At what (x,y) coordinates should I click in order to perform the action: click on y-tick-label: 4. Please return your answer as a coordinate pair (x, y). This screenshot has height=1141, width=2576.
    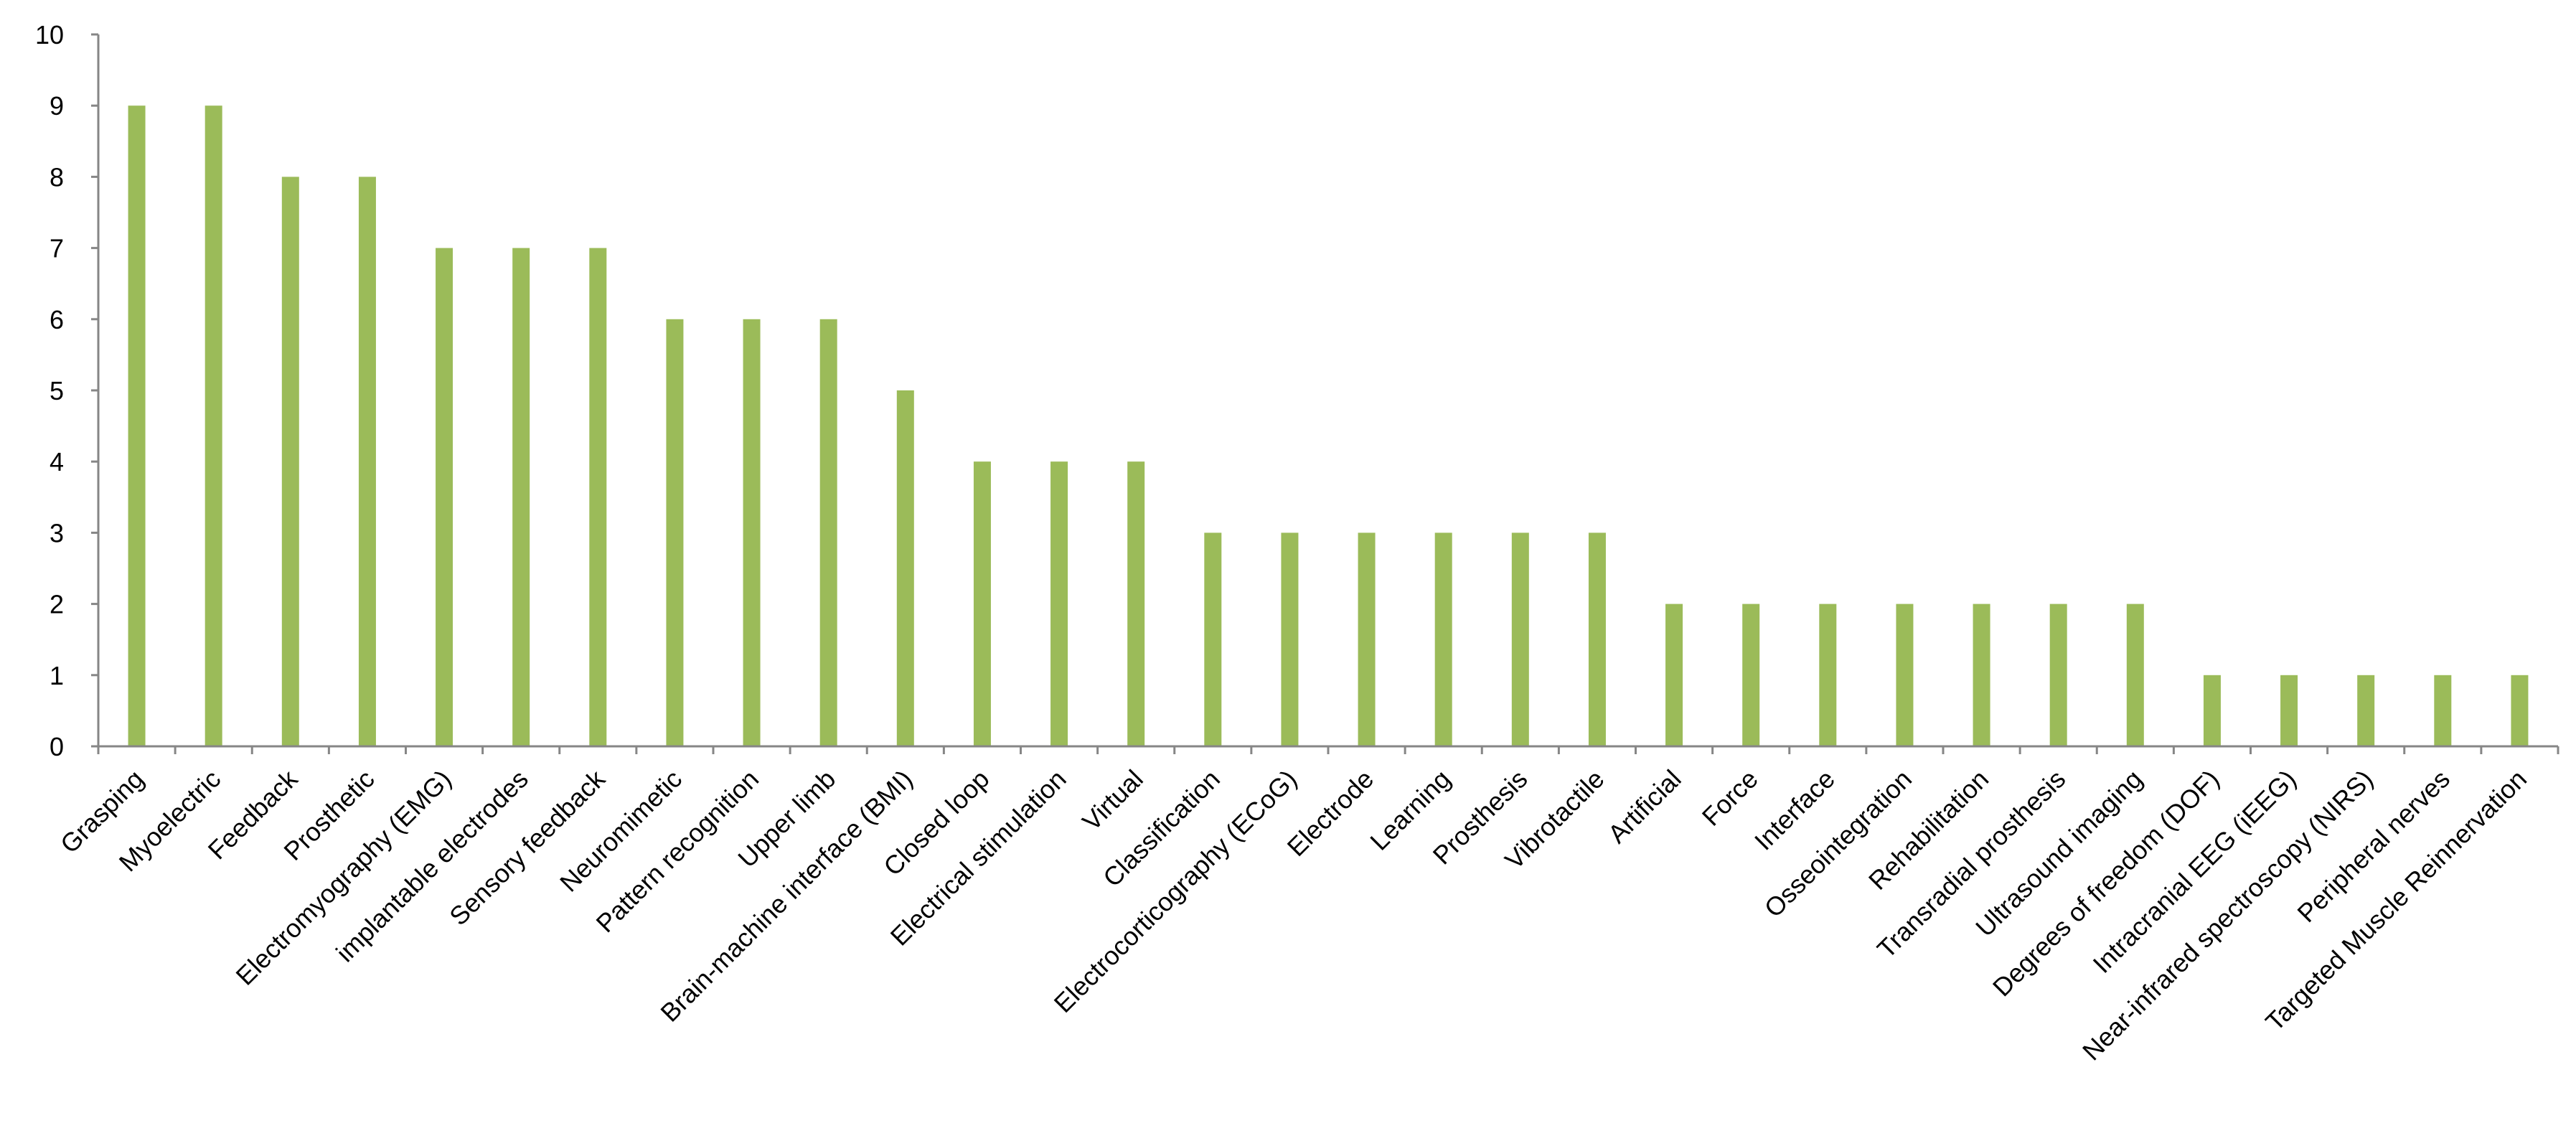
    Looking at the image, I should click on (57, 461).